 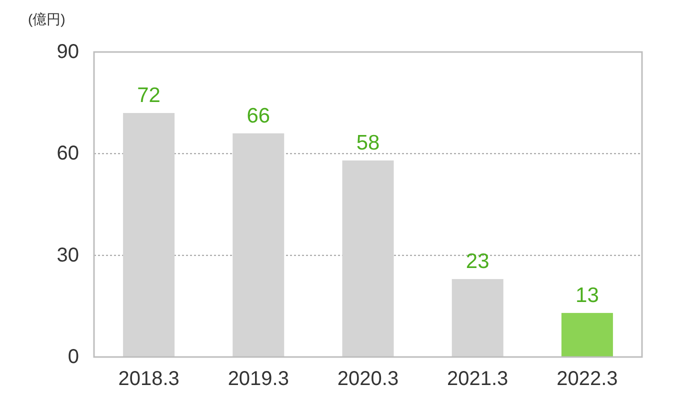 What do you see at coordinates (368, 142) in the screenshot?
I see `data-label: 58` at bounding box center [368, 142].